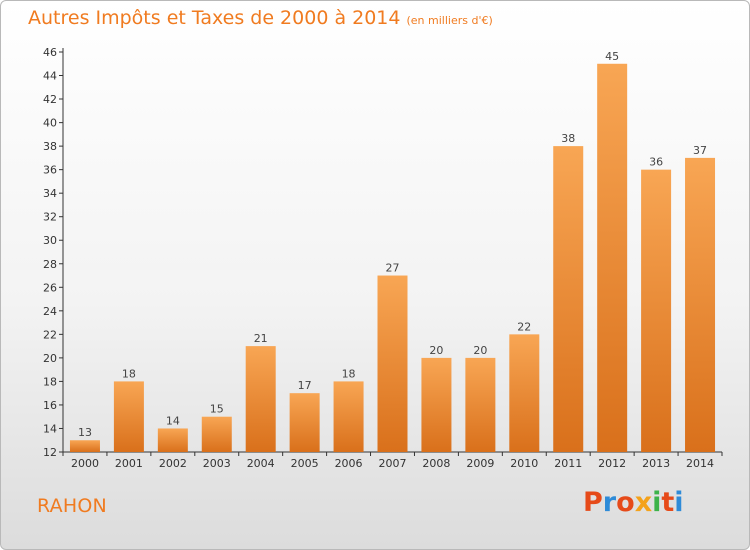  Describe the element at coordinates (568, 299) in the screenshot. I see `bar-2011` at that location.